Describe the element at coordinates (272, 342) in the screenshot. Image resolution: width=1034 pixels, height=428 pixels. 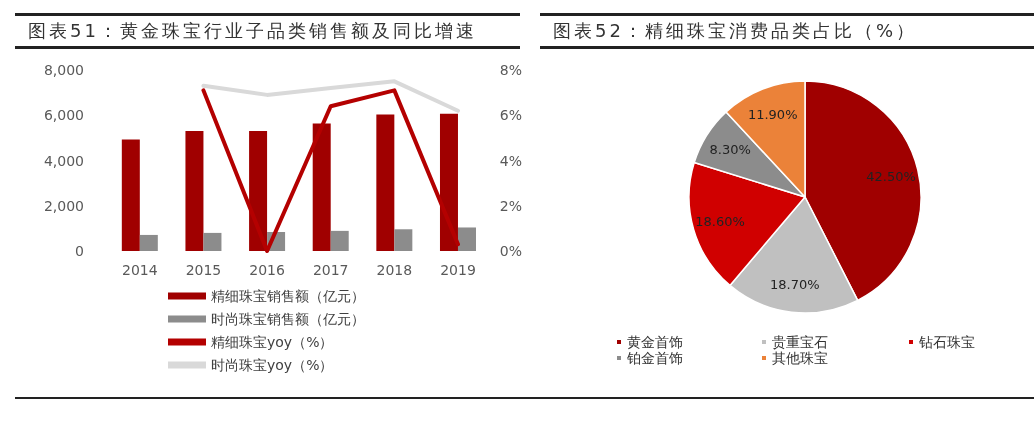
I see `legend-label: 精细珠宝yoy（%）` at that location.